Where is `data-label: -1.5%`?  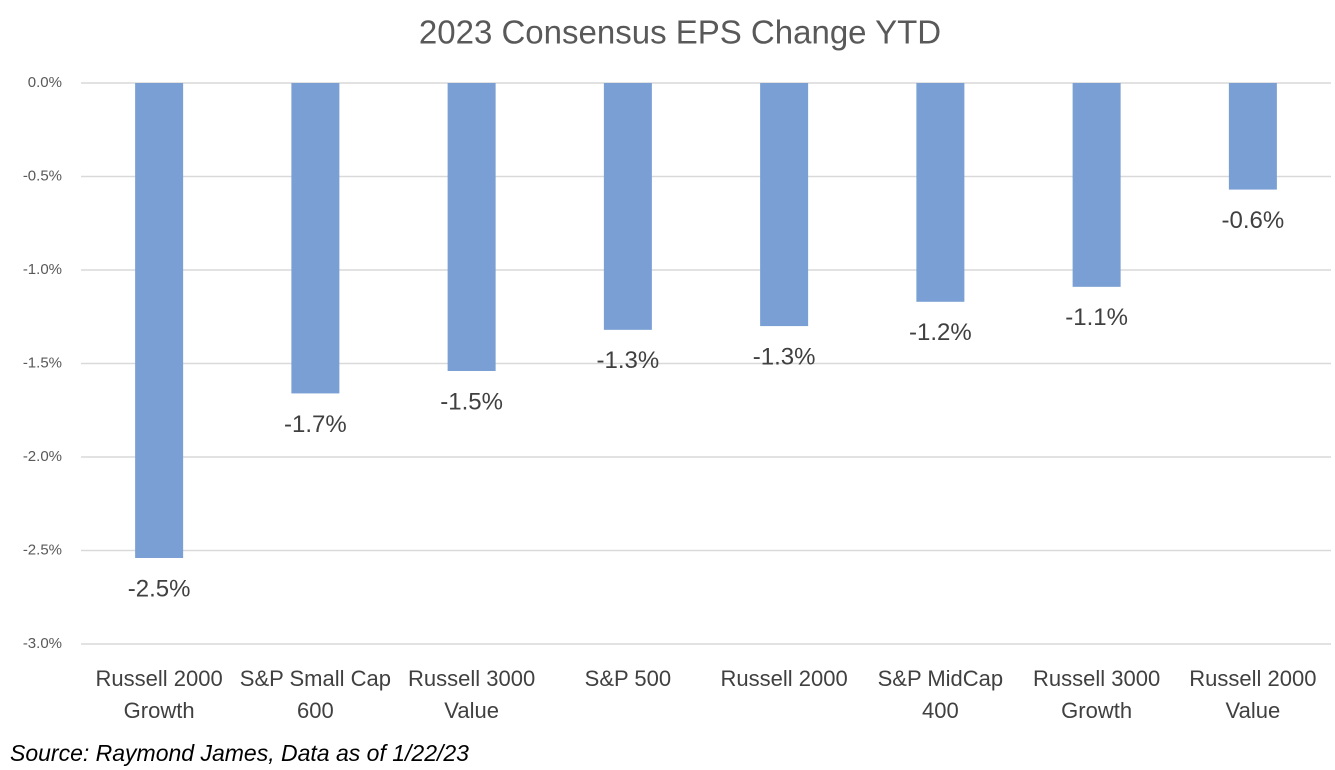 data-label: -1.5% is located at coordinates (471, 401).